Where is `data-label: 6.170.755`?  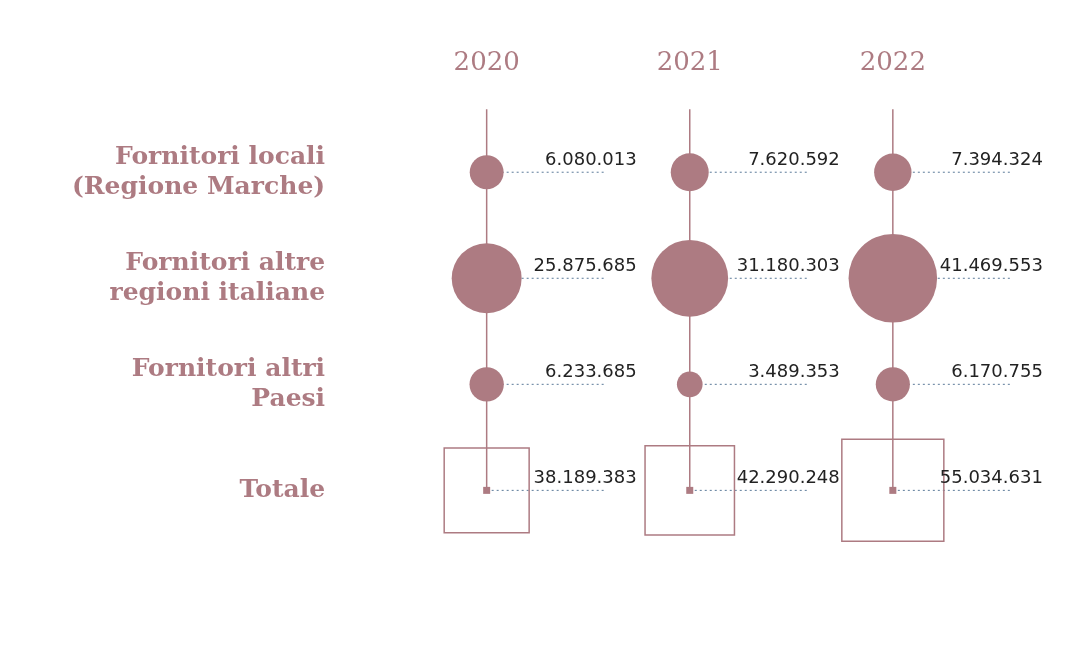
data-label: 6.170.755 is located at coordinates (997, 370).